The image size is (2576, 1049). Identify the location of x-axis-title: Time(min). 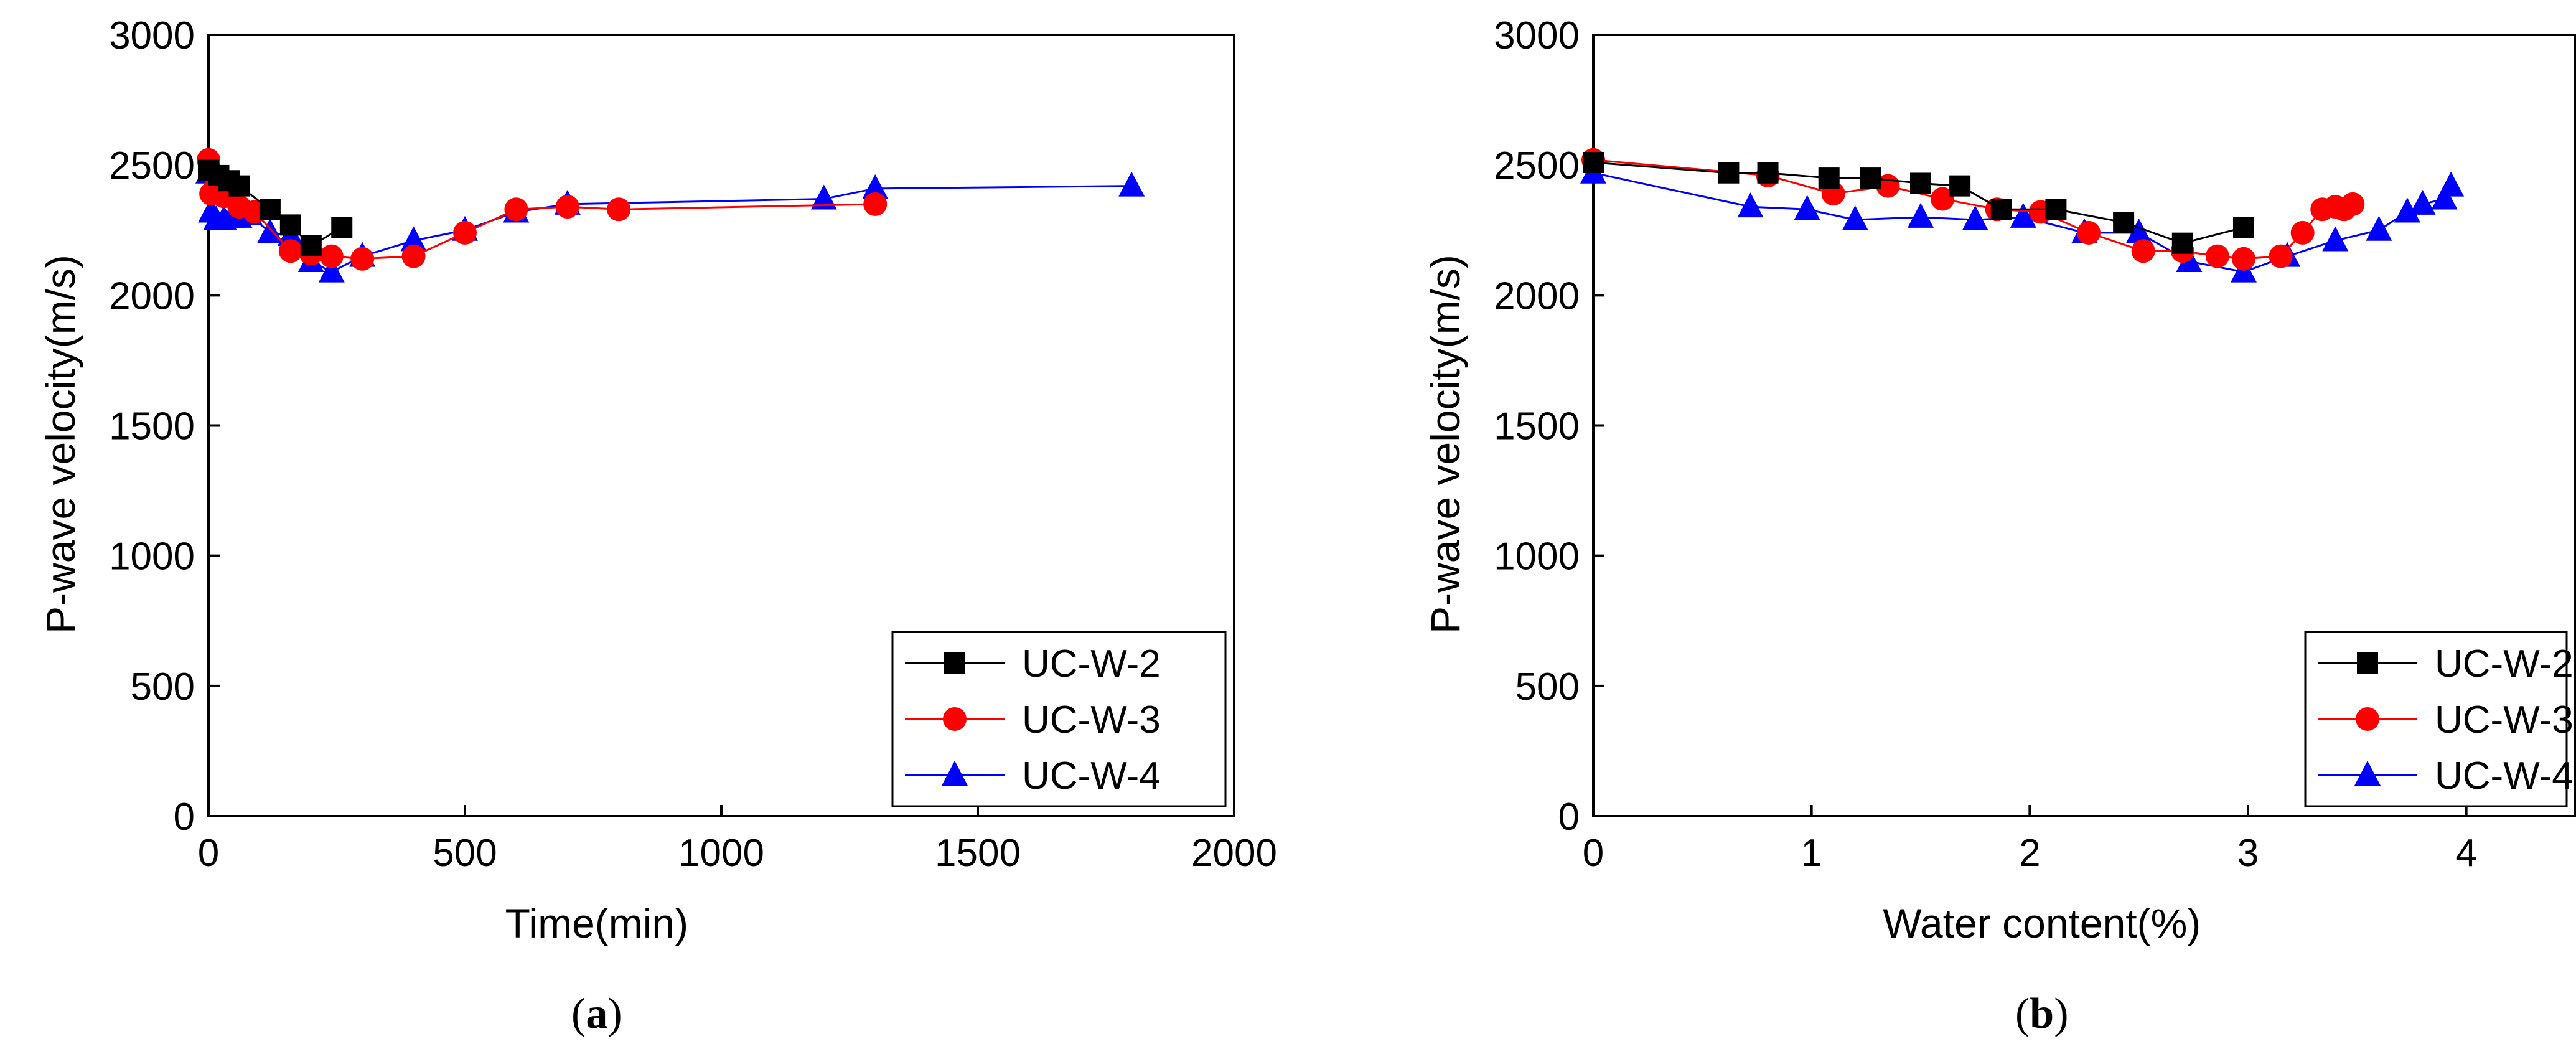
(597, 923).